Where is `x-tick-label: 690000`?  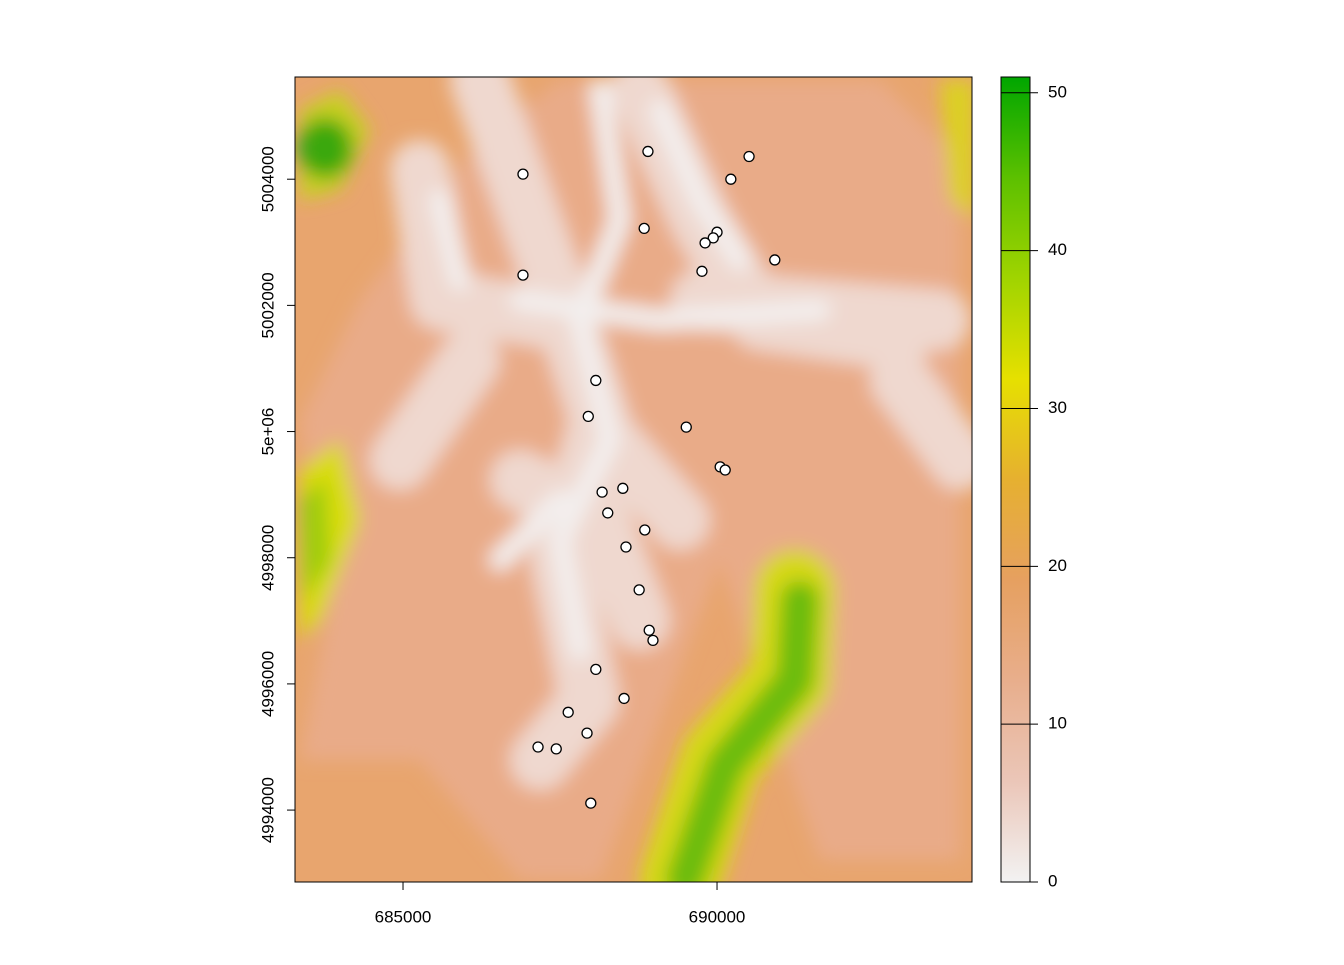 x-tick-label: 690000 is located at coordinates (717, 916).